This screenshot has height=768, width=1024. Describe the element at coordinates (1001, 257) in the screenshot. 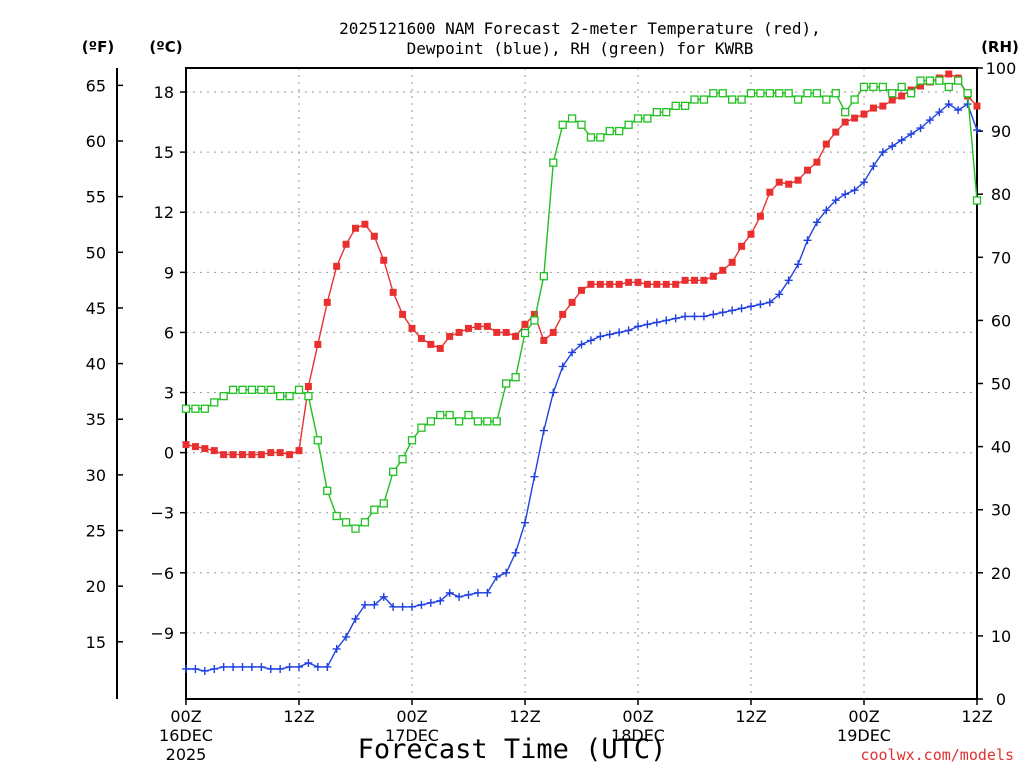

I see `rh-tick-label: 70` at that location.